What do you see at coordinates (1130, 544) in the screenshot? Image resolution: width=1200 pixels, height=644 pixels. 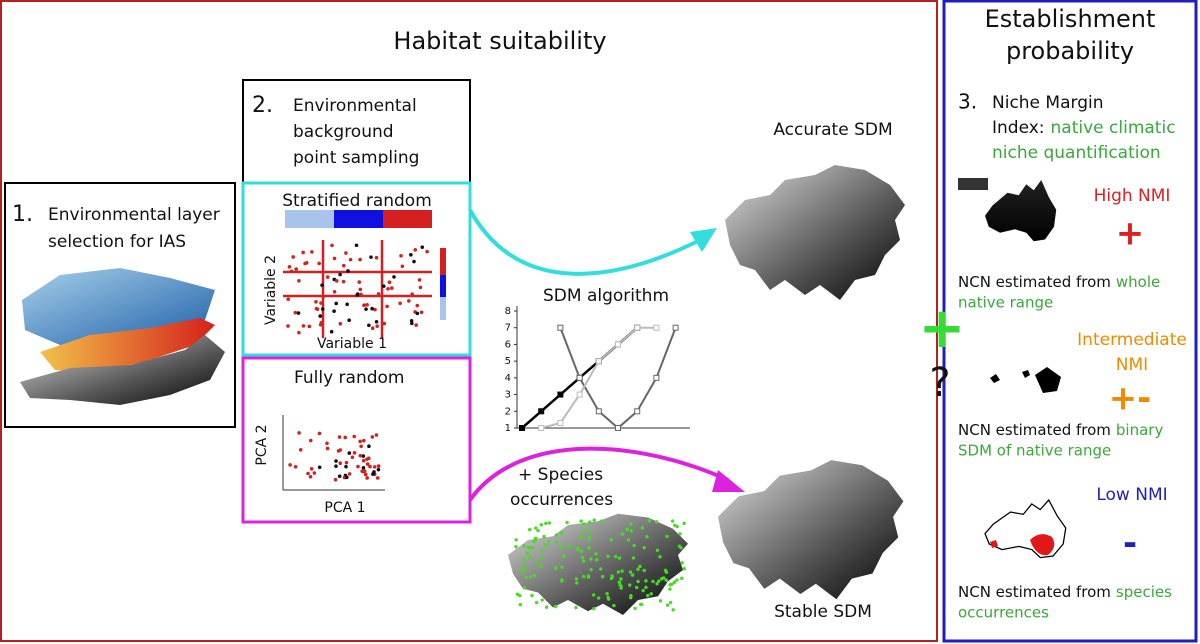 I see `nmi-sign: -` at bounding box center [1130, 544].